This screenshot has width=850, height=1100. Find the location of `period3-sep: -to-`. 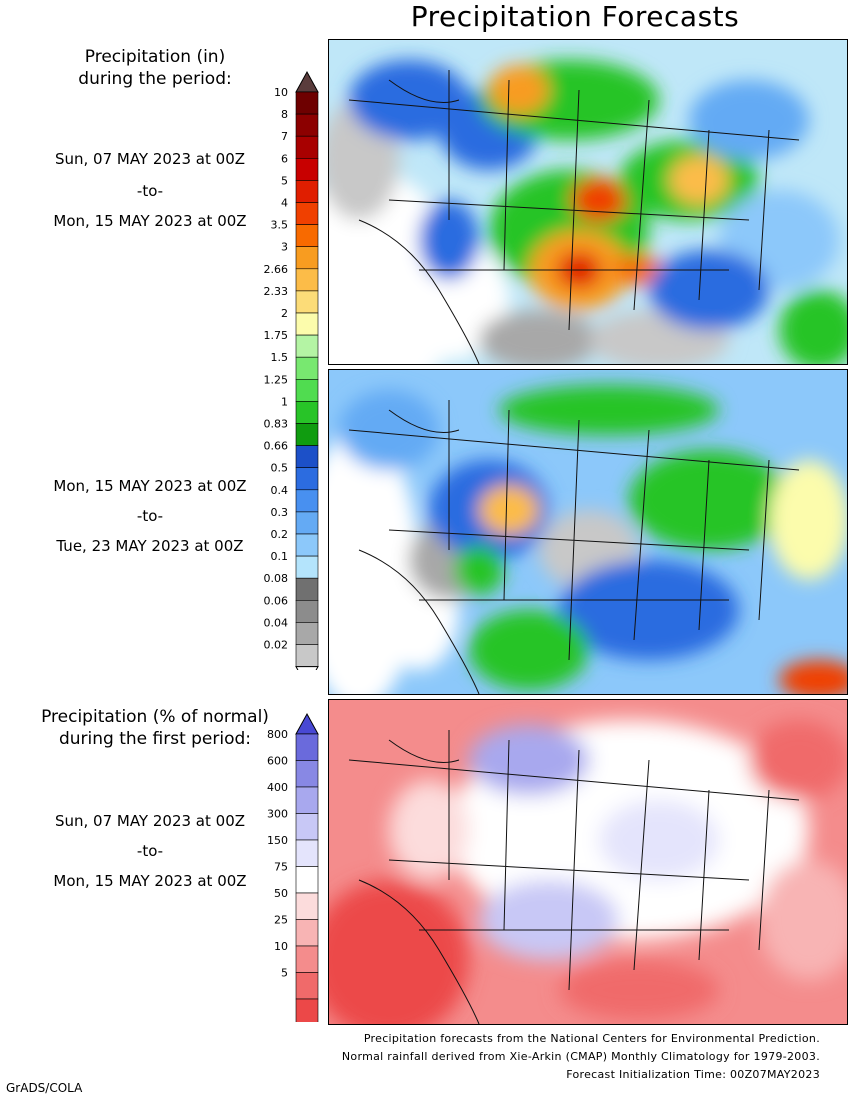

period3-sep: -to- is located at coordinates (150, 851).